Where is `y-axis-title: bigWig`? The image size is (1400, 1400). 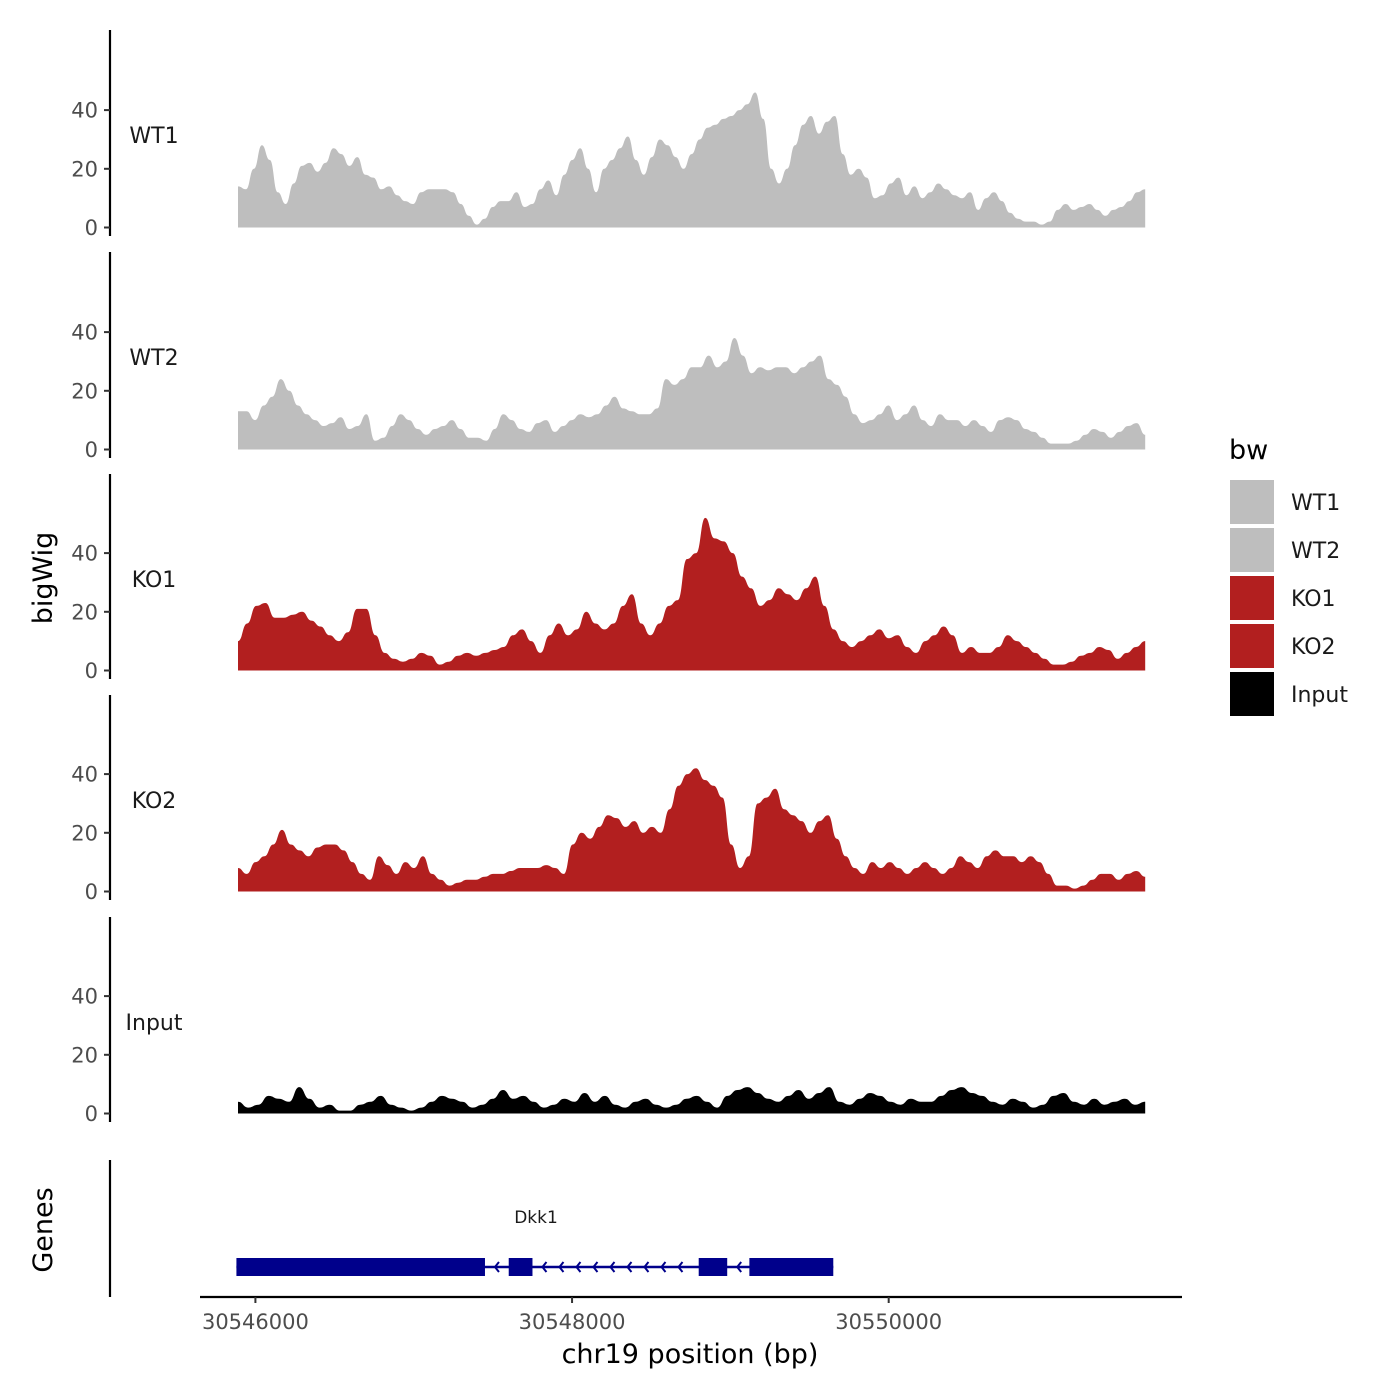
y-axis-title: bigWig is located at coordinates (43, 578).